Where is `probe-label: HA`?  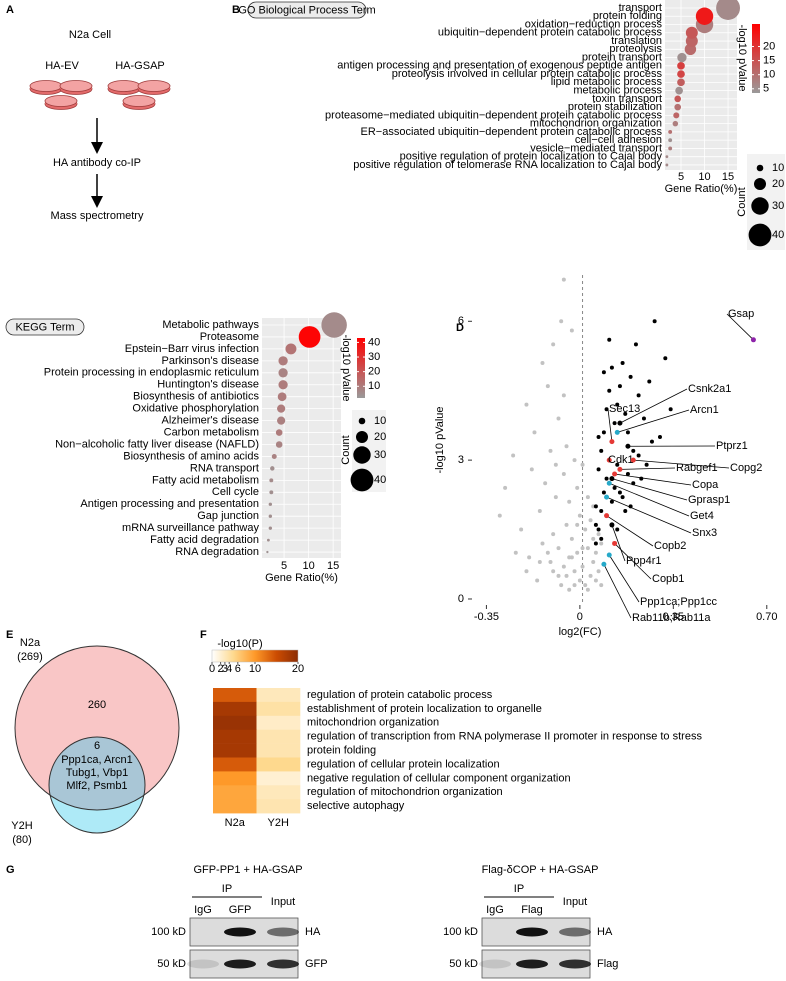 probe-label: HA is located at coordinates (313, 932).